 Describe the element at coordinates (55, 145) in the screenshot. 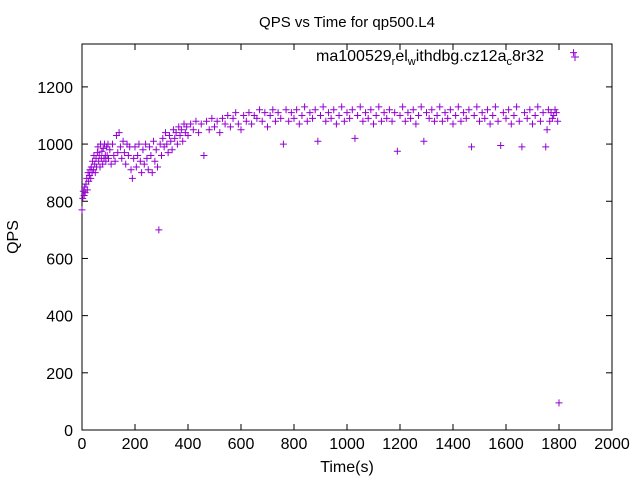

I see `y-tick-label: 1000` at that location.